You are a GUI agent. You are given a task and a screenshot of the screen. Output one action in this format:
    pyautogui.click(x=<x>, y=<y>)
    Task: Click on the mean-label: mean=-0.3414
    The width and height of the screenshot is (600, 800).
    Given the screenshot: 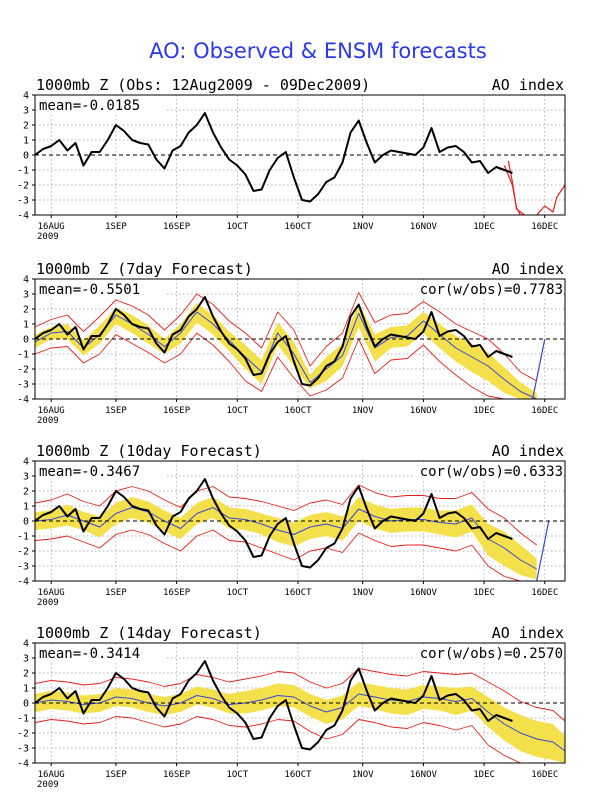 What is the action you would take?
    pyautogui.click(x=89, y=654)
    